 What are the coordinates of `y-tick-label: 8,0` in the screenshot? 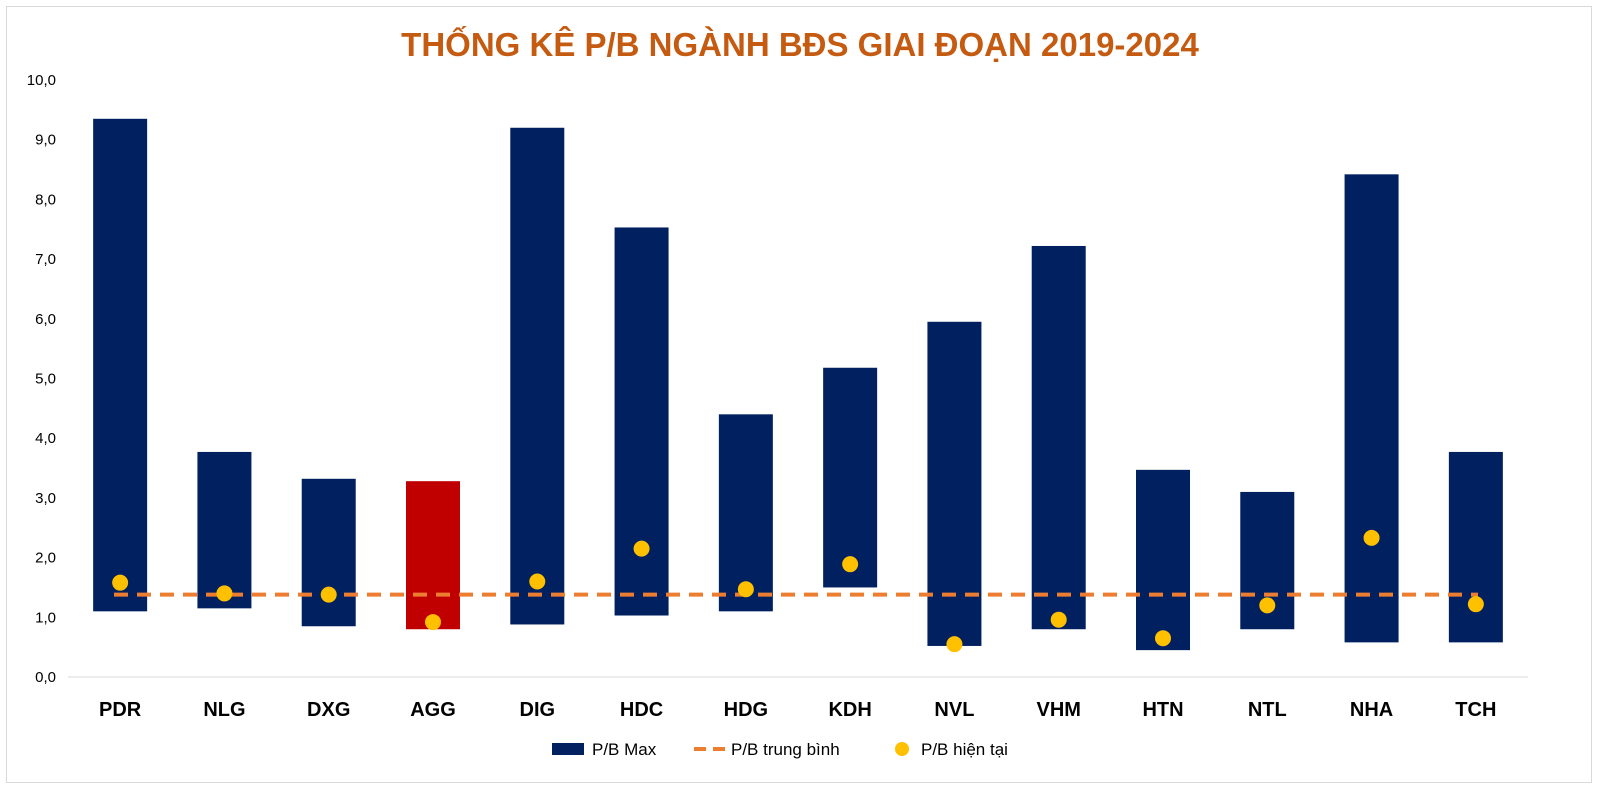 It's located at (45, 199).